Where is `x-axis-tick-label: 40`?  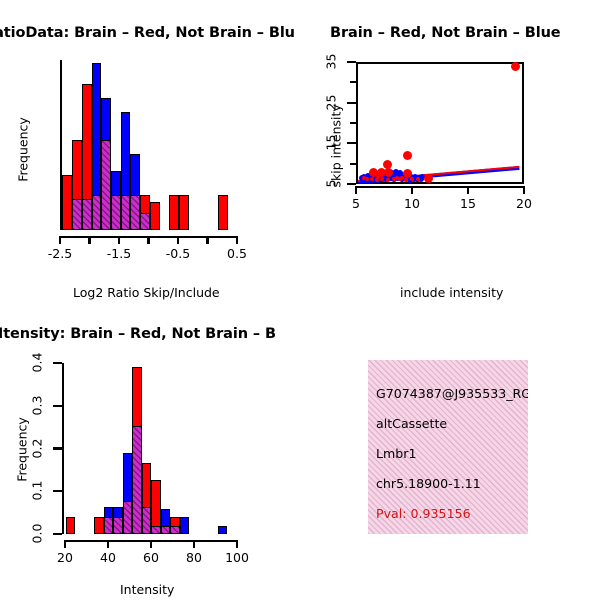 x-axis-tick-label: 40 is located at coordinates (108, 557).